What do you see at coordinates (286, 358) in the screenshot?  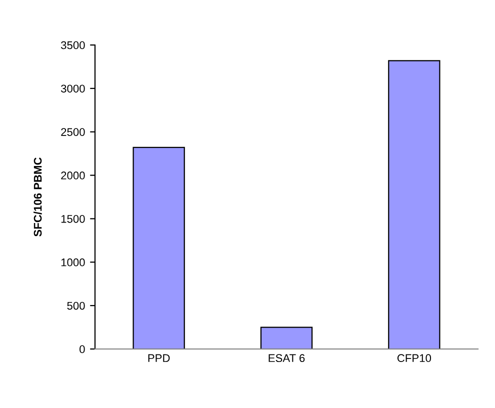 I see `x-tick-label: ESAT 6` at bounding box center [286, 358].